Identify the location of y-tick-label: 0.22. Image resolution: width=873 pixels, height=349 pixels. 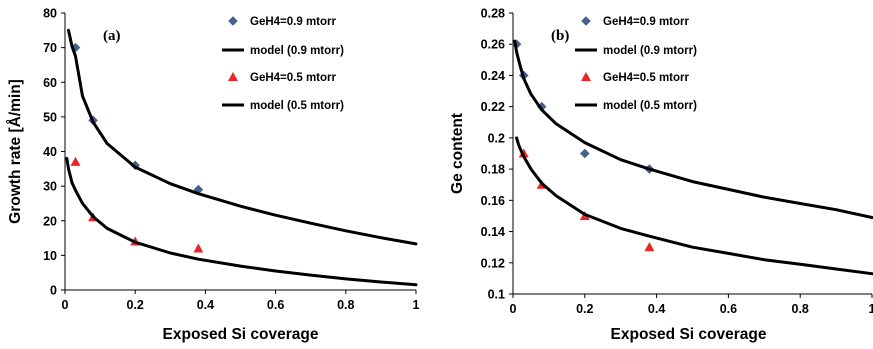
(493, 107).